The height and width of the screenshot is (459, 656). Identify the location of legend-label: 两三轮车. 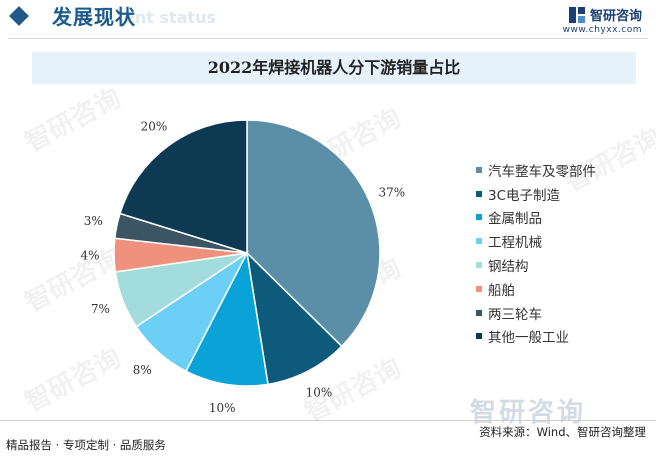
(515, 314).